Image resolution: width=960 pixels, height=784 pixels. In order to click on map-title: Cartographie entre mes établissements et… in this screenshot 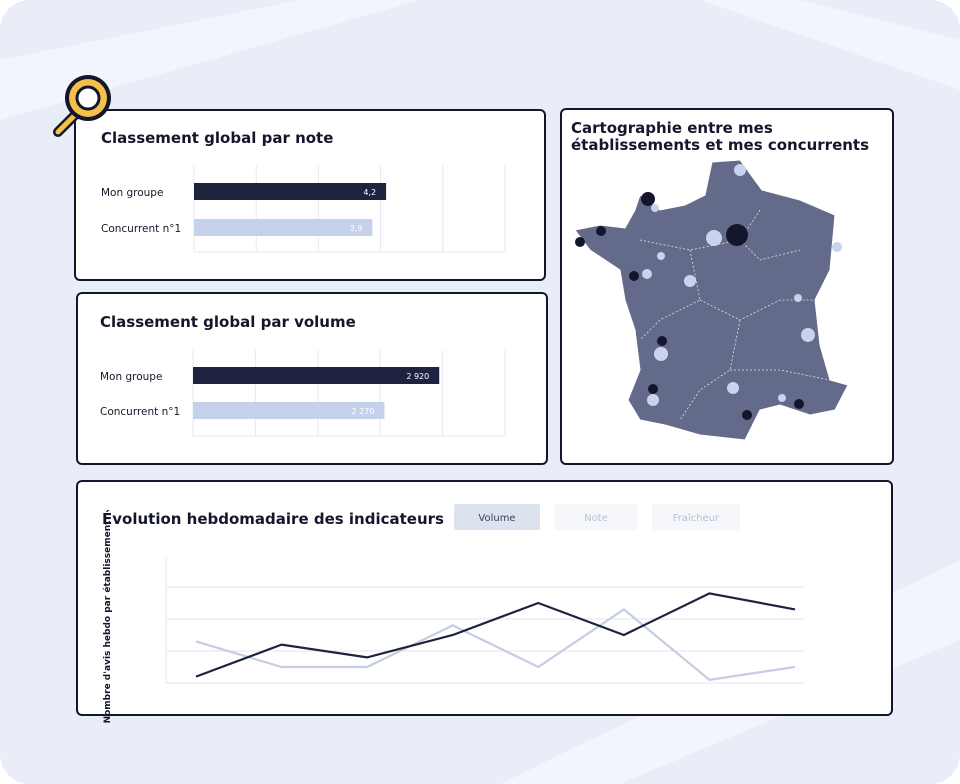, I will do `click(720, 136)`.